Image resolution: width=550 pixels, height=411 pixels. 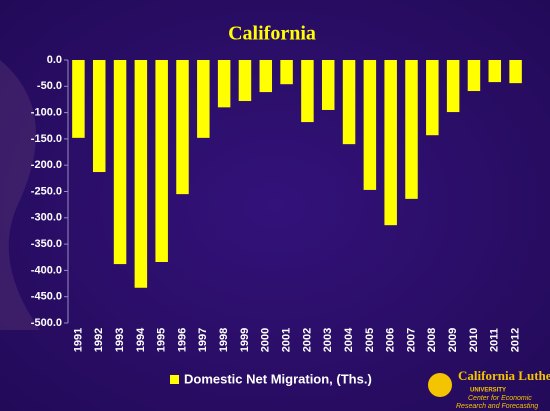 What do you see at coordinates (174, 379) in the screenshot?
I see `legend-swatch` at bounding box center [174, 379].